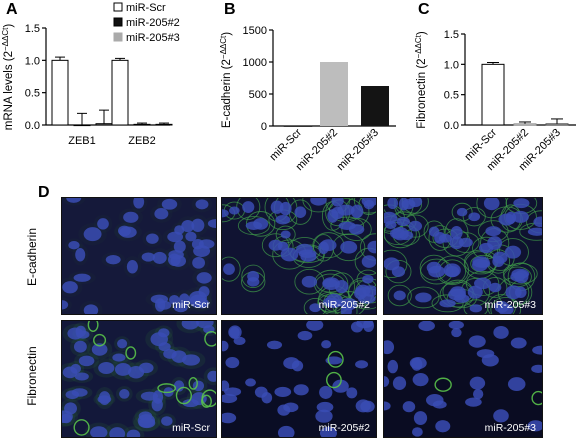  What do you see at coordinates (44, 192) in the screenshot?
I see `panel-label-d: D` at bounding box center [44, 192].